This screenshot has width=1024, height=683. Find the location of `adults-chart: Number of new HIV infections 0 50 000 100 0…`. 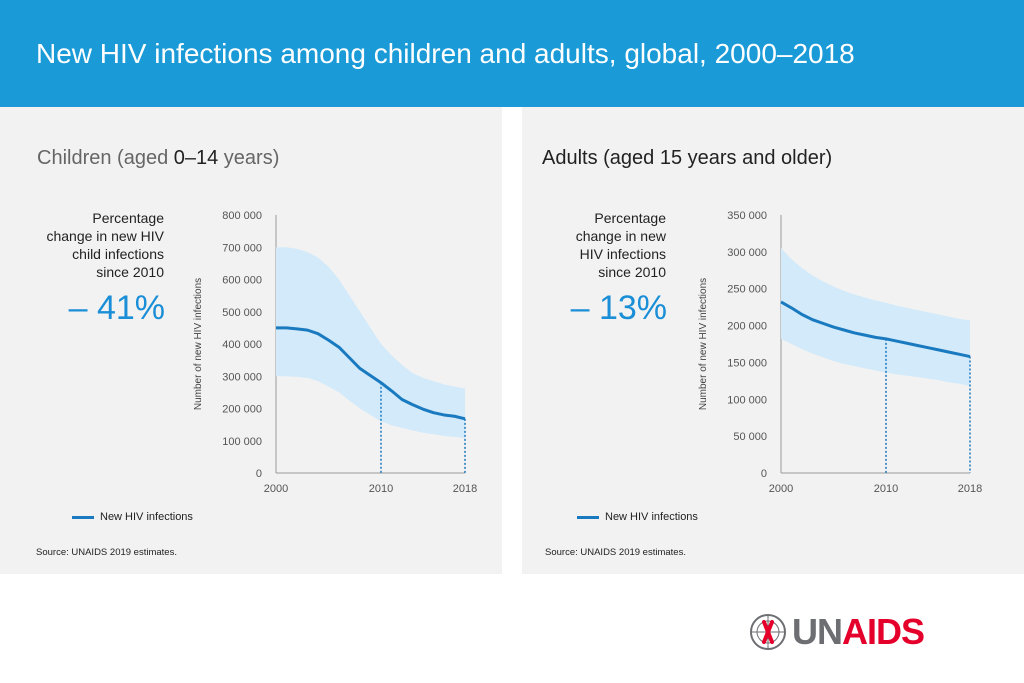

adults-chart: Number of new HIV infections 0 50 000 100 0… is located at coordinates (840, 352).